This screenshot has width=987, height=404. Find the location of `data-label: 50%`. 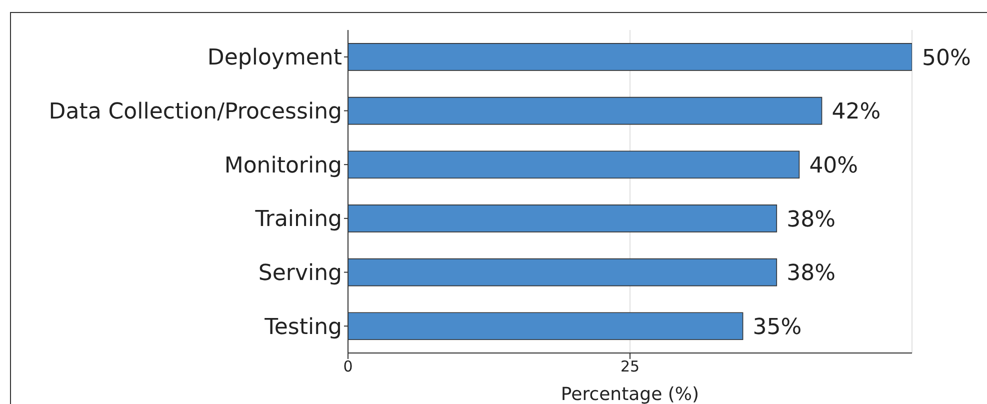

data-label: 50% is located at coordinates (946, 58).